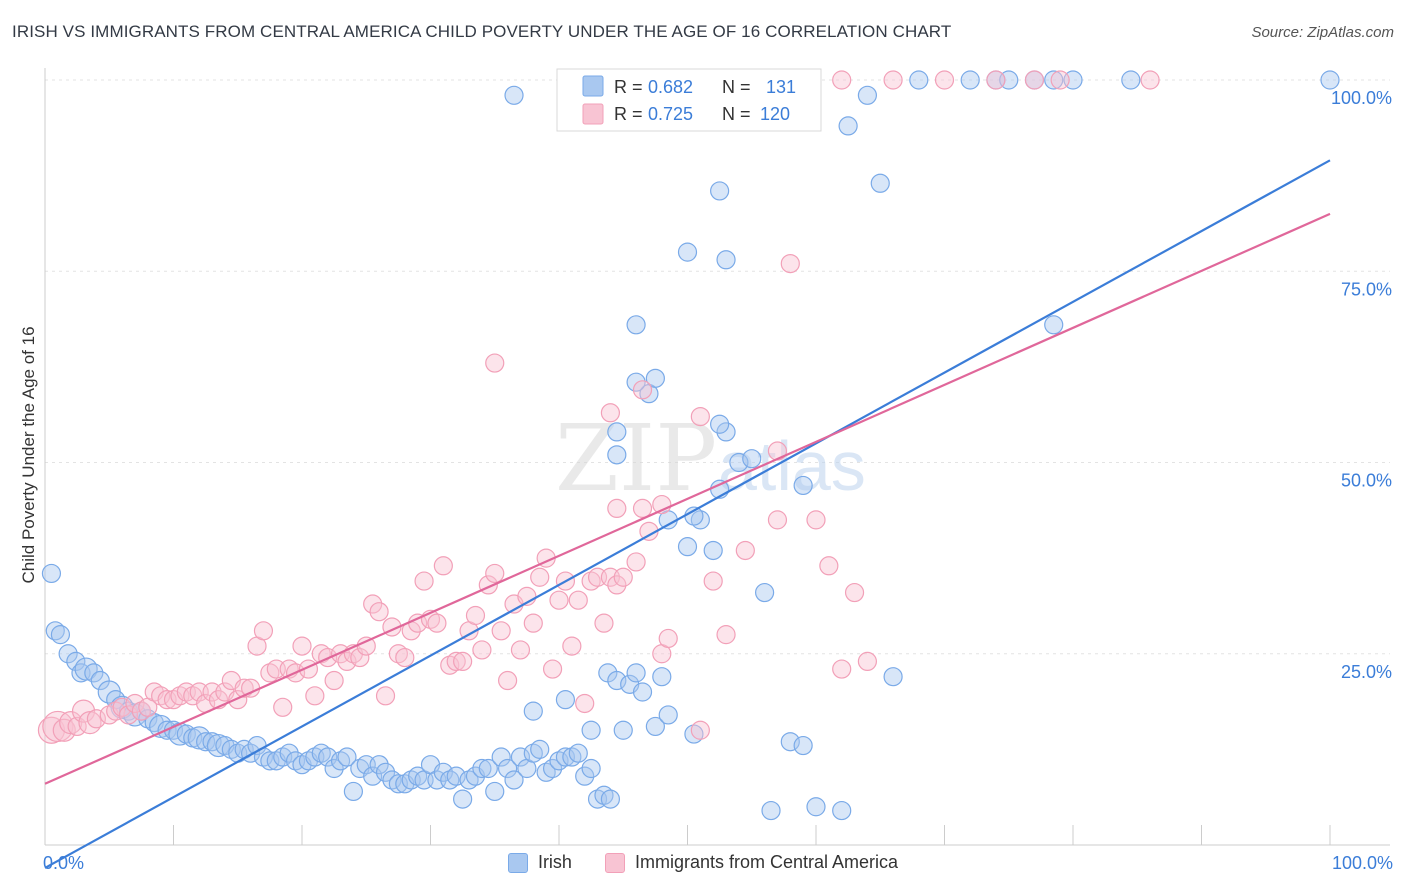 The height and width of the screenshot is (892, 1406). What do you see at coordinates (670, 114) in the screenshot?
I see `legend-r-value-2: 0.725` at bounding box center [670, 114].